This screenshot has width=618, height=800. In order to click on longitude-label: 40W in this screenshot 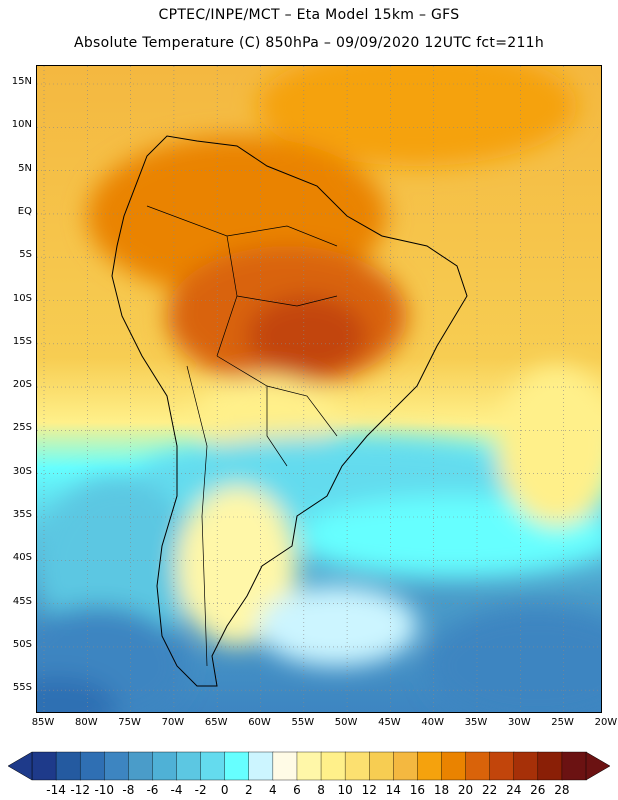, I will do `click(432, 722)`.